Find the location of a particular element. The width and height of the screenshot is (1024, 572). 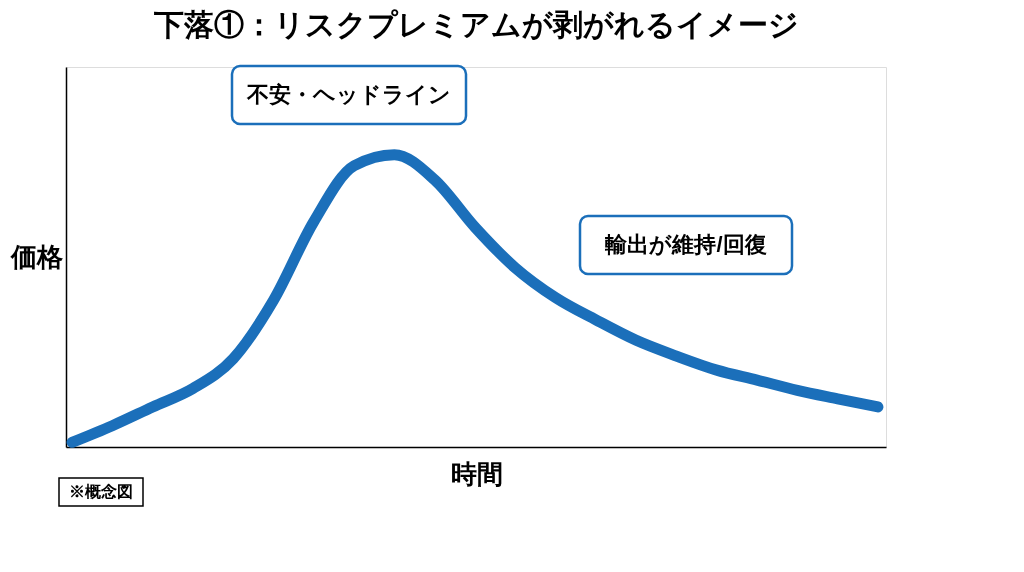

chart-title: 下落①：リスクプレミアムが剥がれるイメージ is located at coordinates (475, 24).